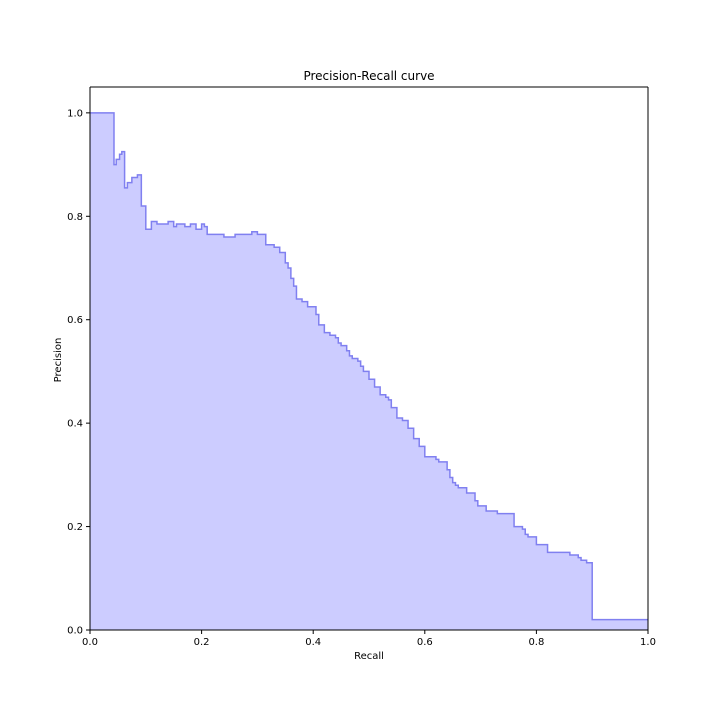 The image size is (720, 720). Describe the element at coordinates (368, 76) in the screenshot. I see `chart-title: Precision-Recall curve` at that location.